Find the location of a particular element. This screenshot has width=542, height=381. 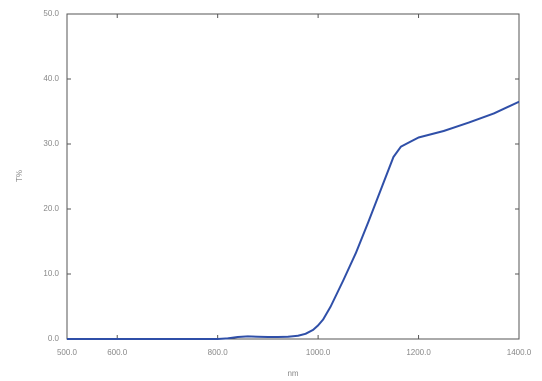

x-tick-label: 1400.0 is located at coordinates (519, 352).